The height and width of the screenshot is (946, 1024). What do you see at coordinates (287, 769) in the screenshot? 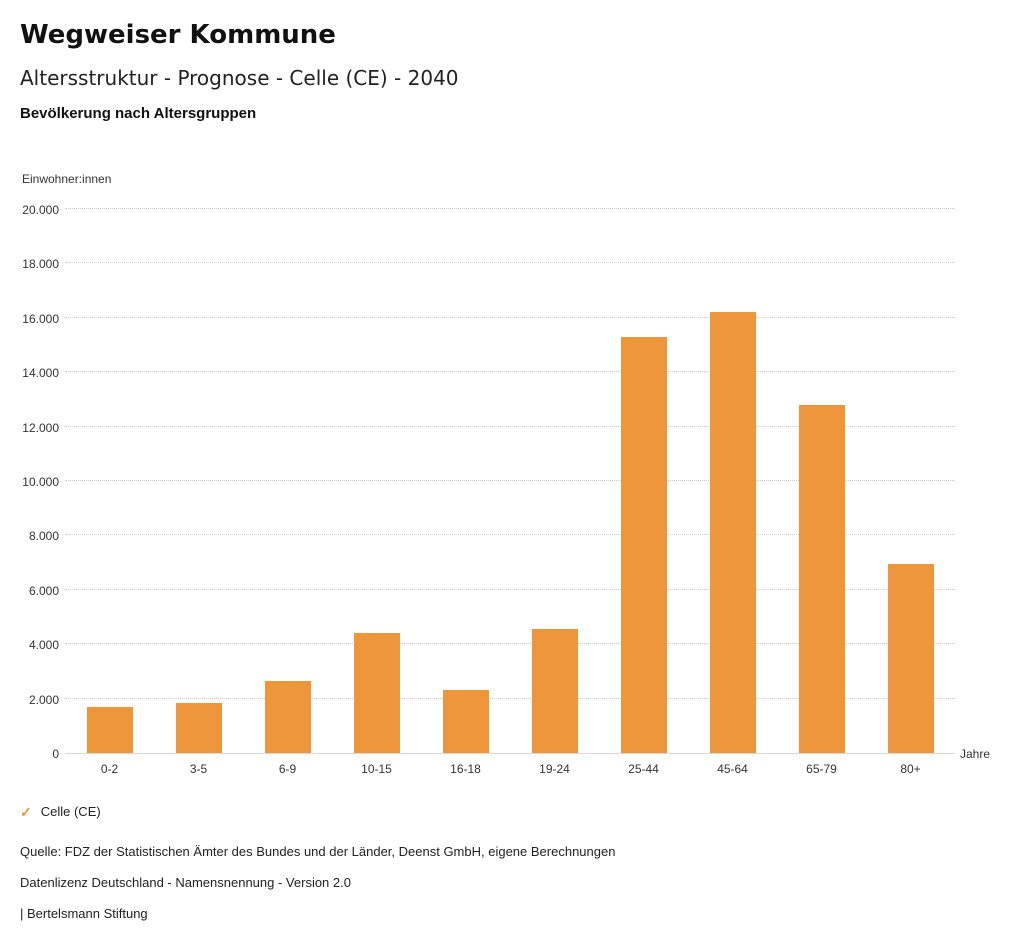
I see `x-tick-label: 6-9` at bounding box center [287, 769].